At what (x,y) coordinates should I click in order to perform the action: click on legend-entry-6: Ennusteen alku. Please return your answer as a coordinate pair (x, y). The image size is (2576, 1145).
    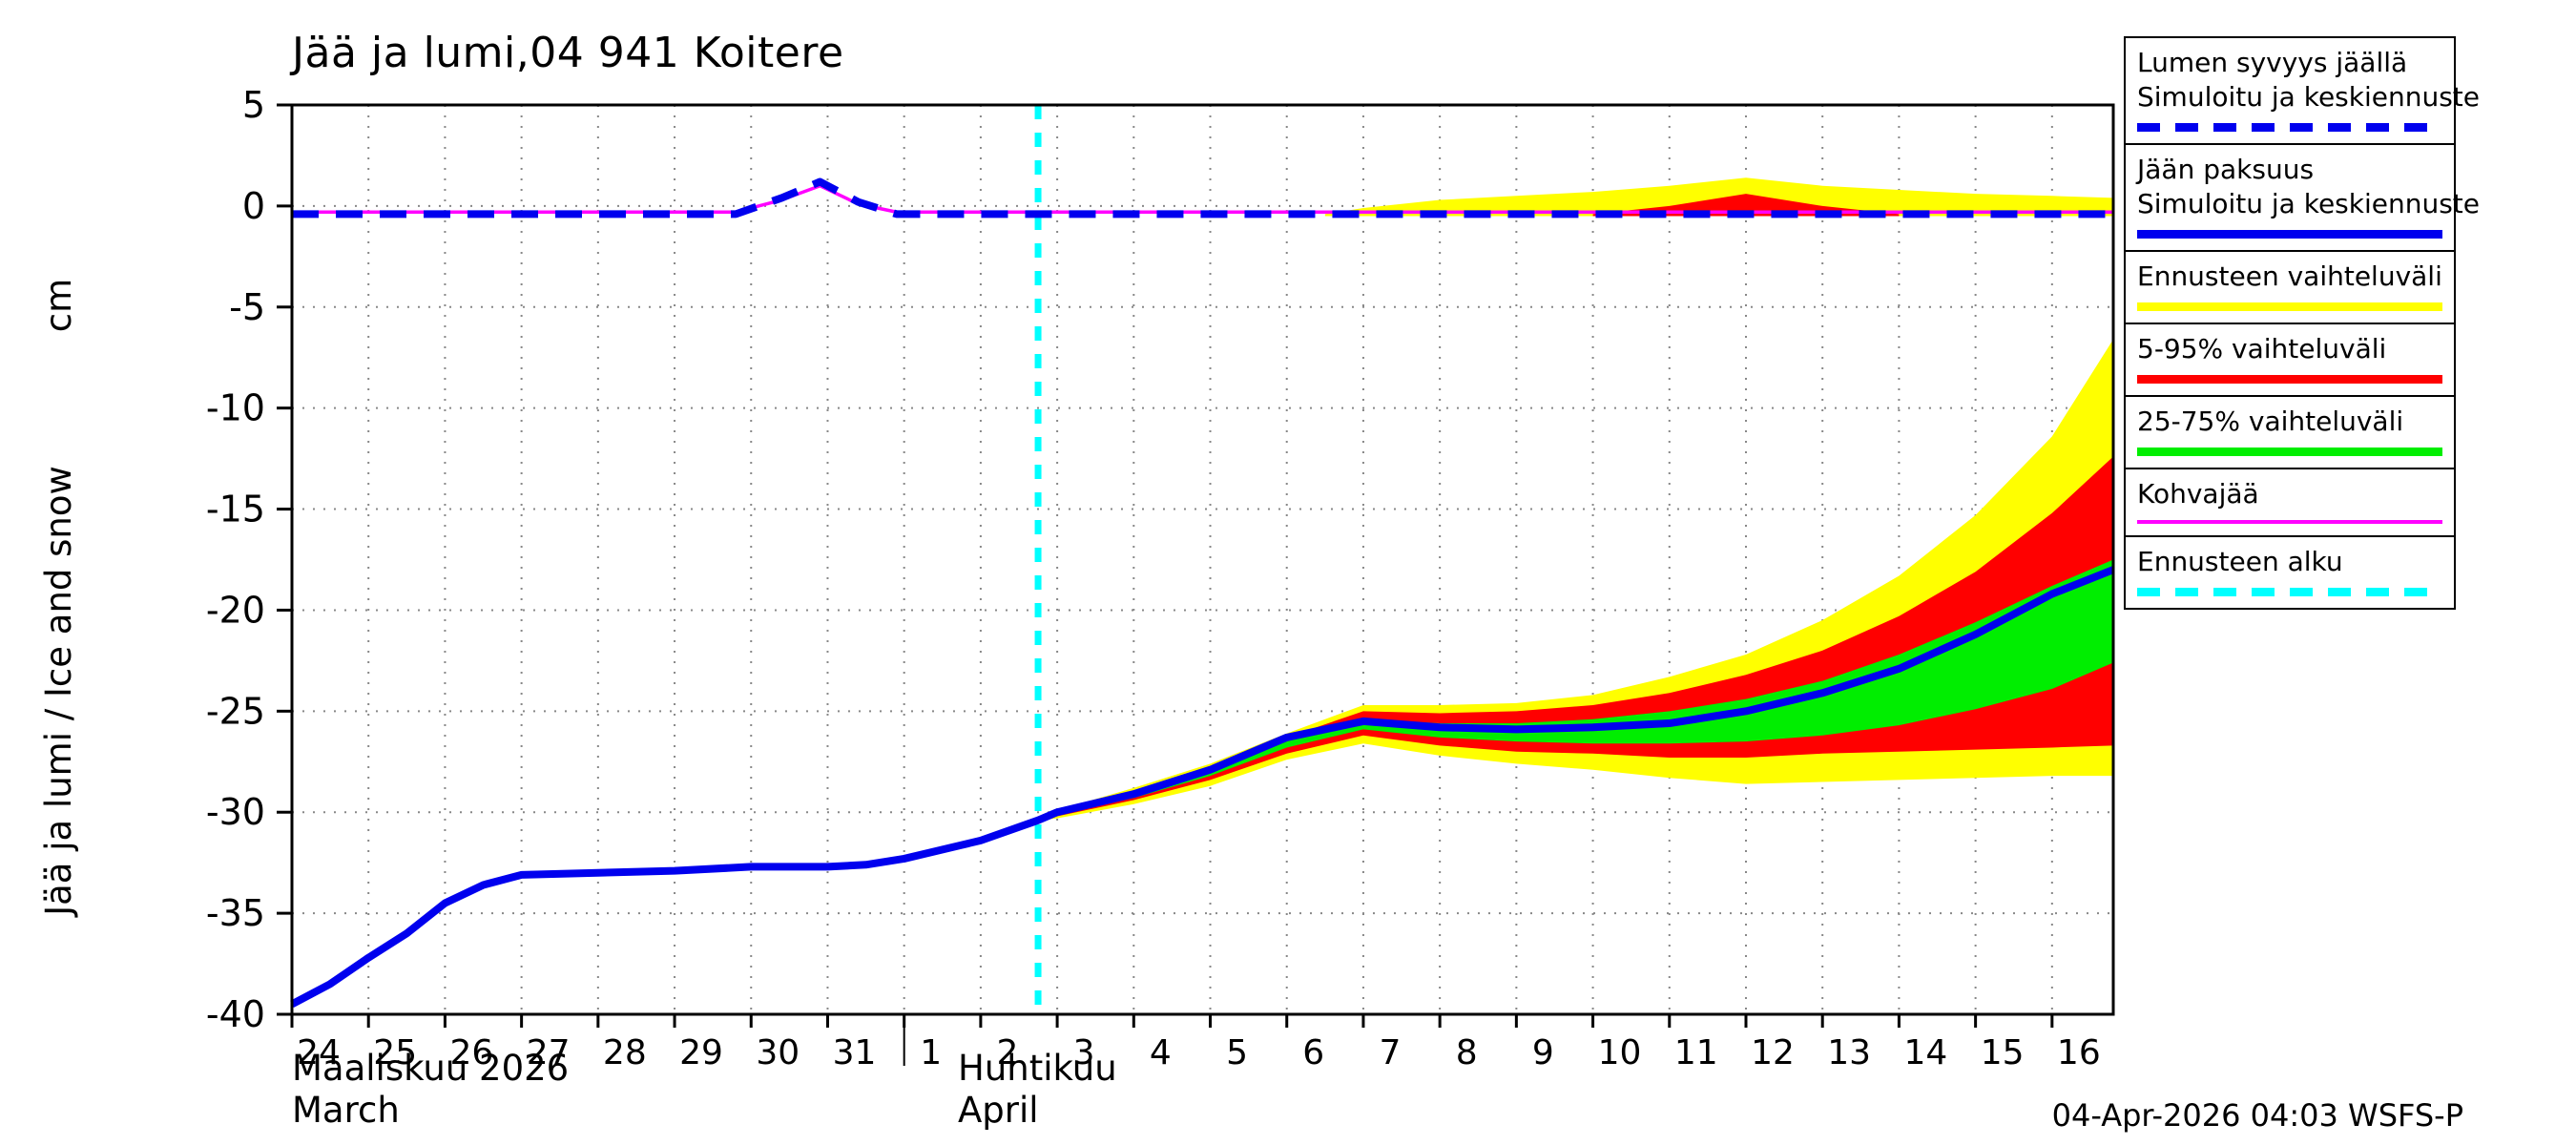
    Looking at the image, I should click on (2290, 572).